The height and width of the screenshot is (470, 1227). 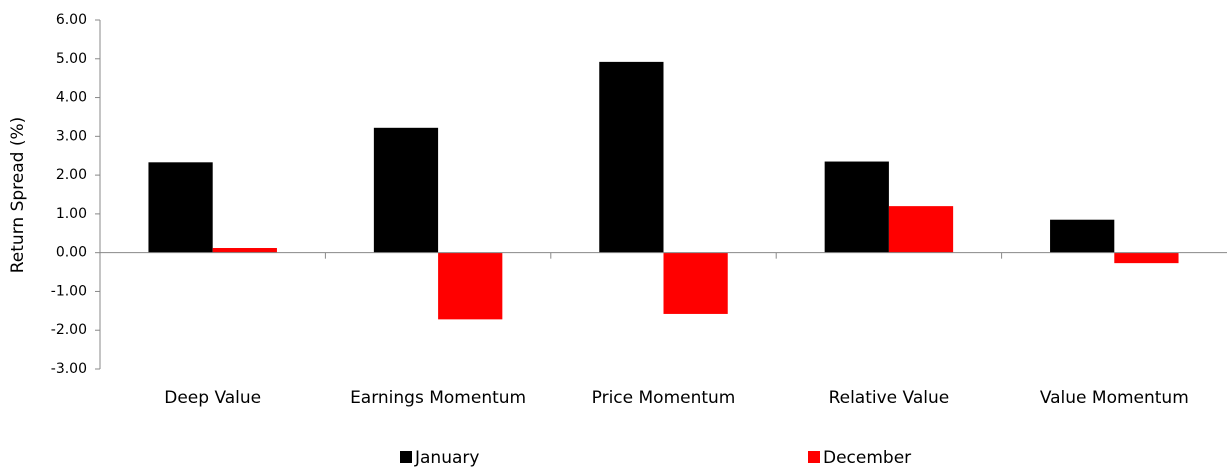 What do you see at coordinates (1114, 398) in the screenshot?
I see `x-tick-label: Value Momentum` at bounding box center [1114, 398].